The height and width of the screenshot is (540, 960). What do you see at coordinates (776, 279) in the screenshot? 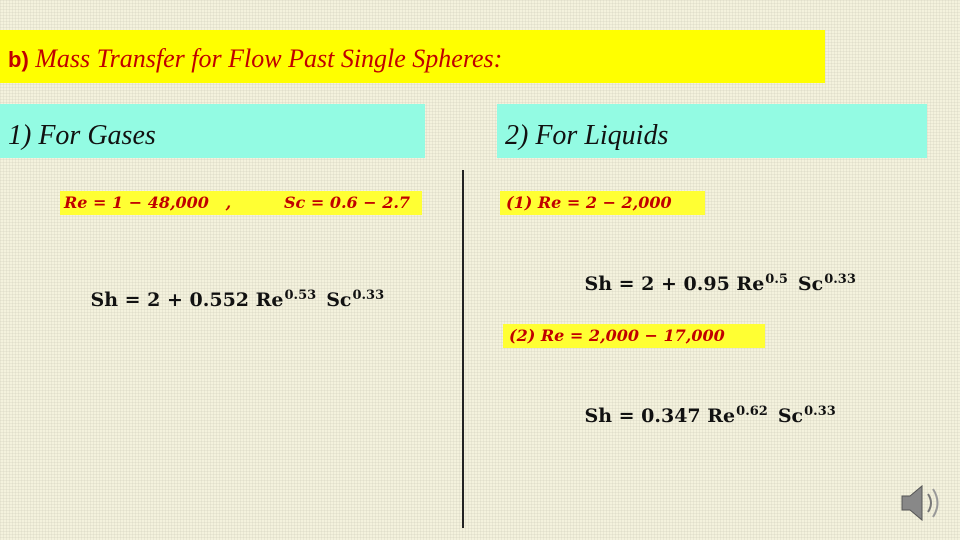
I see `eq-exp: 0.5` at bounding box center [776, 279].